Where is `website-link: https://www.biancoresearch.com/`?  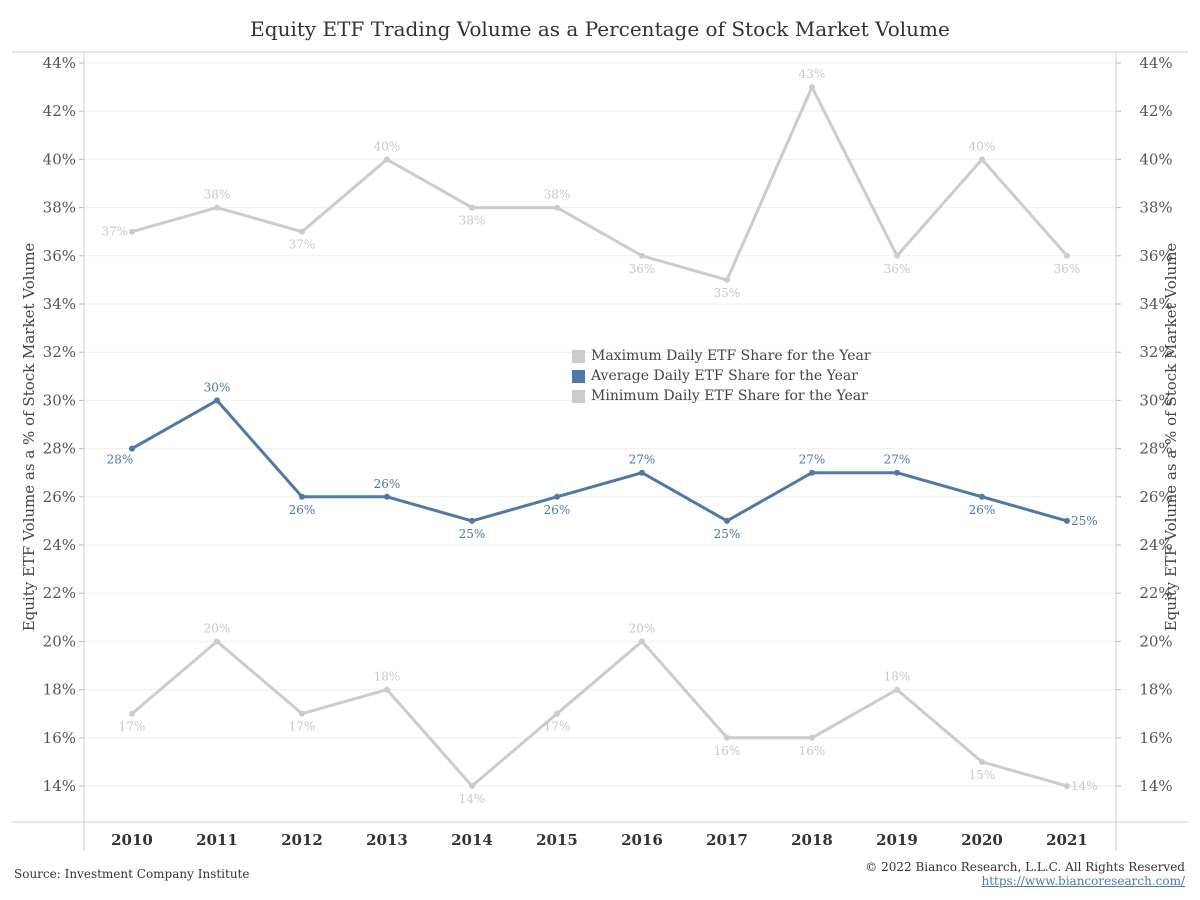 website-link: https://www.biancoresearch.com/ is located at coordinates (1083, 881).